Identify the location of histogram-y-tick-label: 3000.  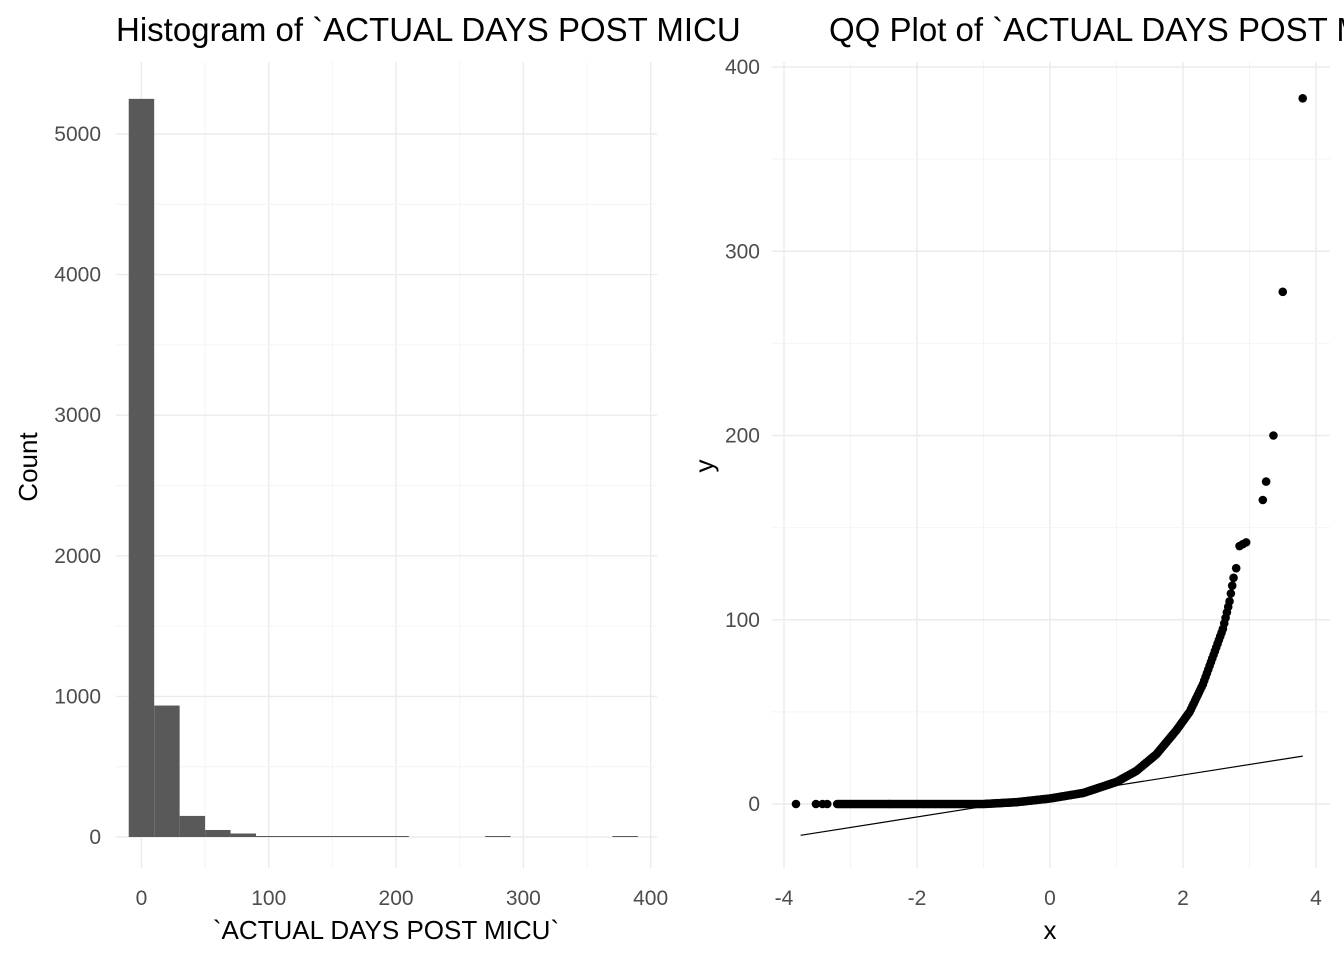
(77, 415).